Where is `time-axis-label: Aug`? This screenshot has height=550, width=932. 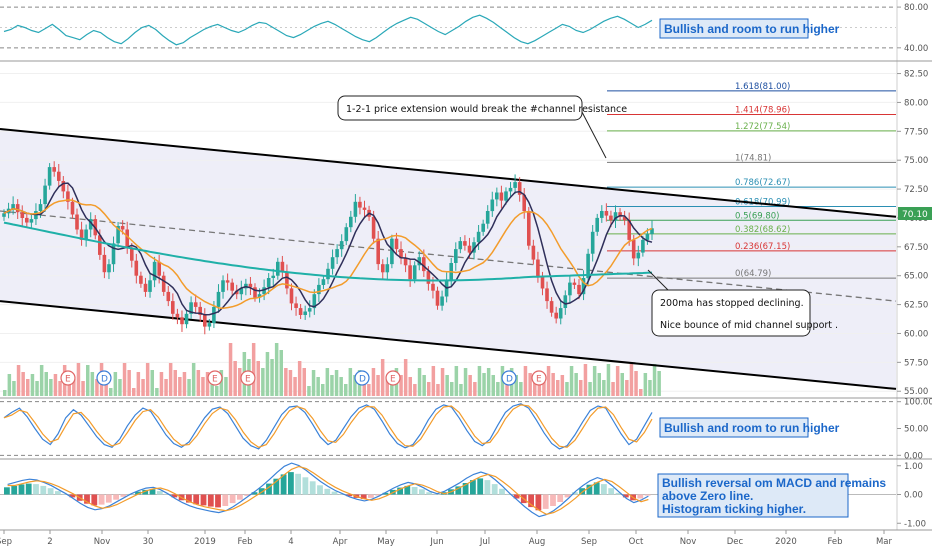 time-axis-label: Aug is located at coordinates (537, 542).